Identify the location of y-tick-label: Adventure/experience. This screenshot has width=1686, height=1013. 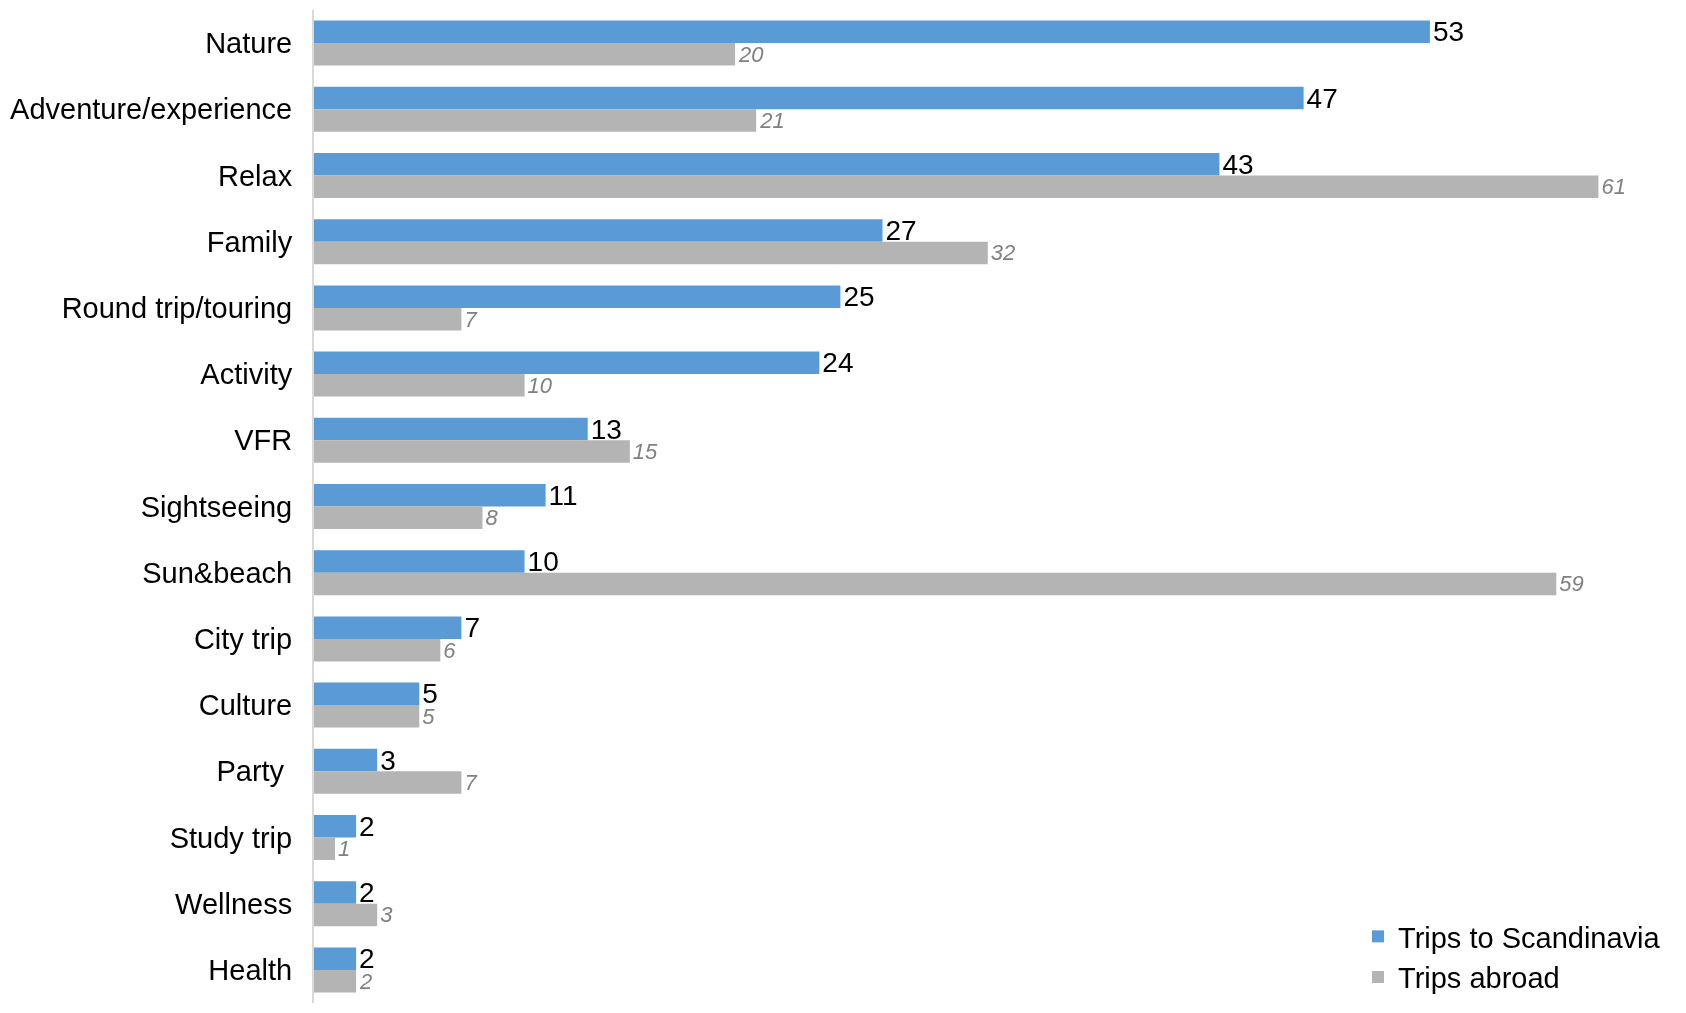
(151, 109).